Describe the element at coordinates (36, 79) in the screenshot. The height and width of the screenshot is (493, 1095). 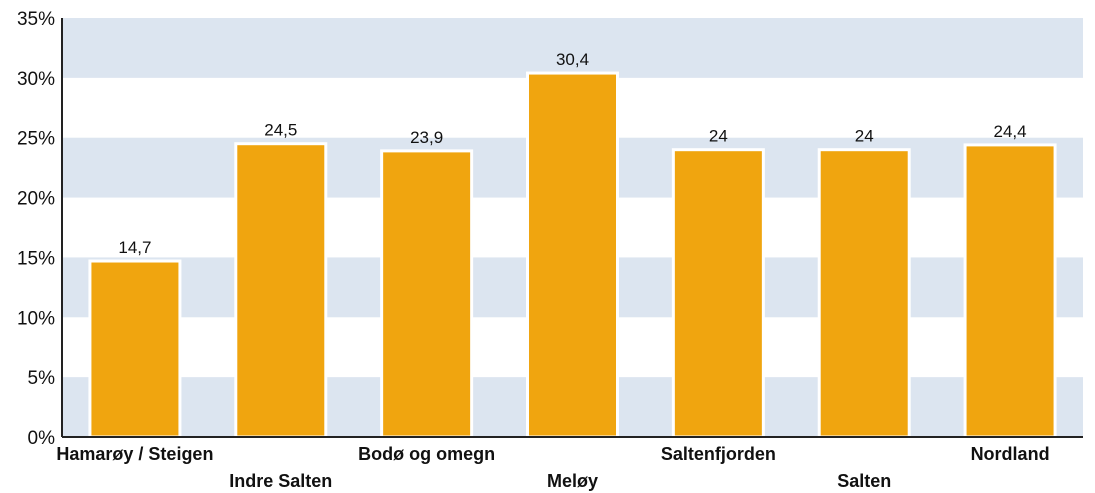
I see `y-tick-label: 30%` at that location.